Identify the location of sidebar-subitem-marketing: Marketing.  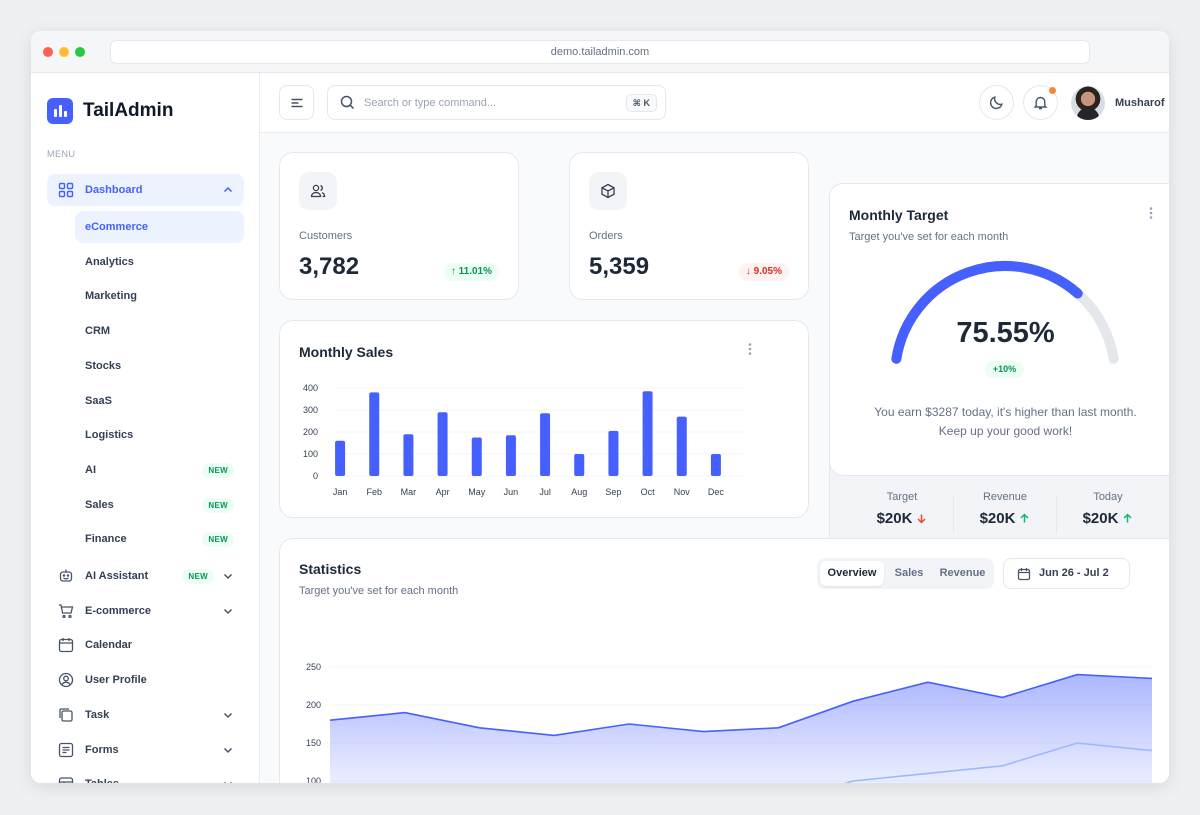
(159, 296).